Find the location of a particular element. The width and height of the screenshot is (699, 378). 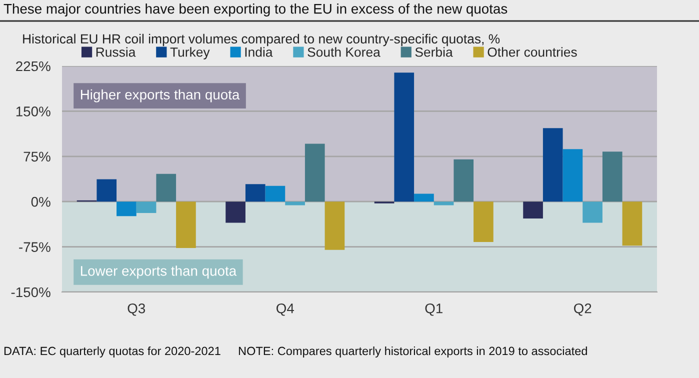

text: NOTE: Compares quarterly historical exports in 2019 to associated is located at coordinates (412, 352).